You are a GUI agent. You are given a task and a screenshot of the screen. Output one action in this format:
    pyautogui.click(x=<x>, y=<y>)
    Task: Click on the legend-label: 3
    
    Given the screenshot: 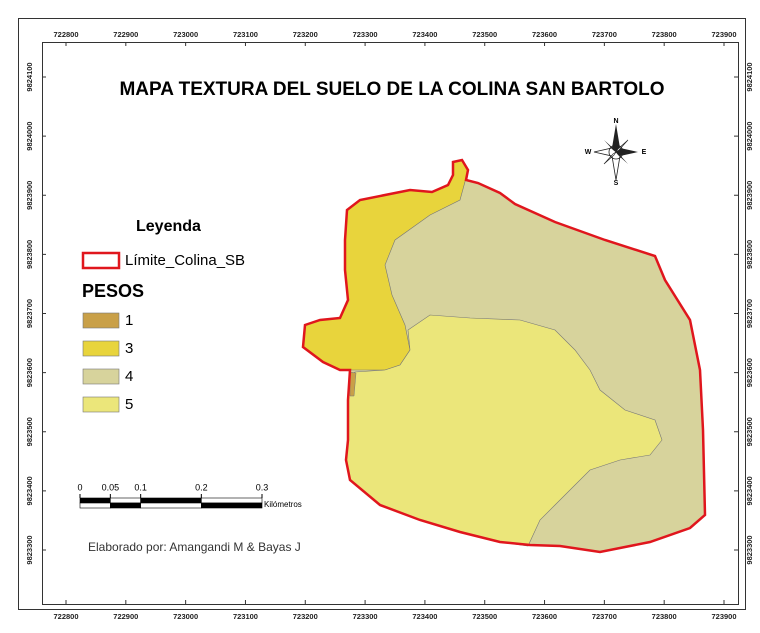 What is the action you would take?
    pyautogui.click(x=129, y=348)
    